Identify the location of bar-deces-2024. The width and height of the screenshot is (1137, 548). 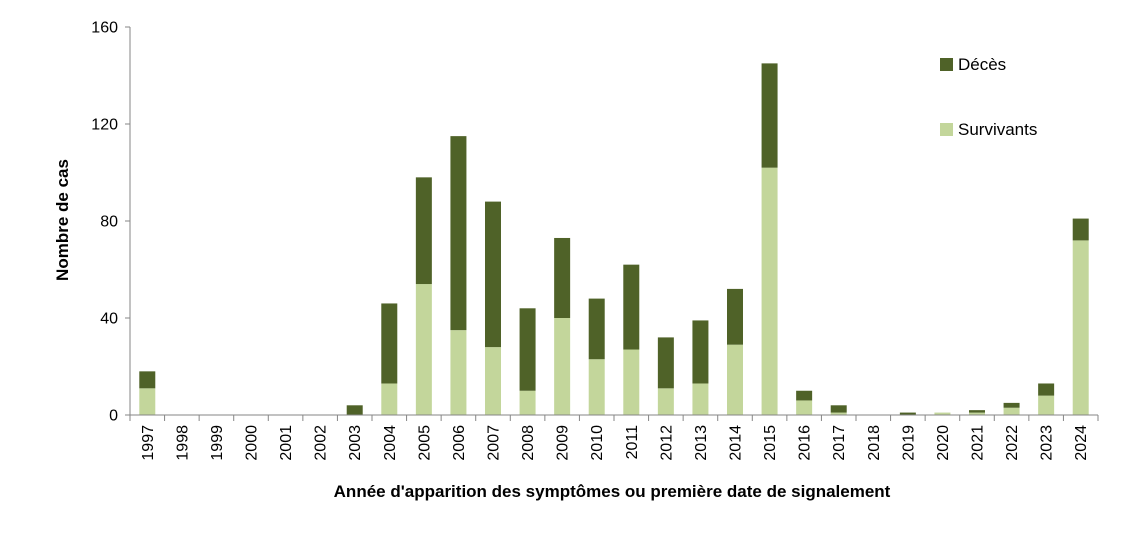
(1080, 229).